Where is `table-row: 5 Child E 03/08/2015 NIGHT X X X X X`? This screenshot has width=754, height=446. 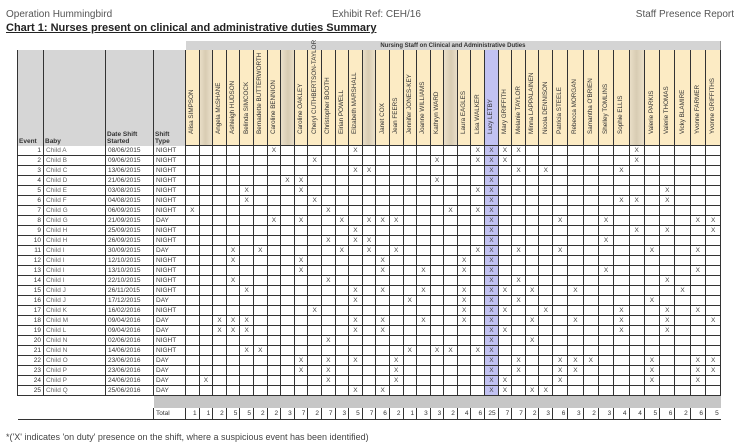
table-row: 5 Child E 03/08/2015 NIGHT X X X X X is located at coordinates (369, 190).